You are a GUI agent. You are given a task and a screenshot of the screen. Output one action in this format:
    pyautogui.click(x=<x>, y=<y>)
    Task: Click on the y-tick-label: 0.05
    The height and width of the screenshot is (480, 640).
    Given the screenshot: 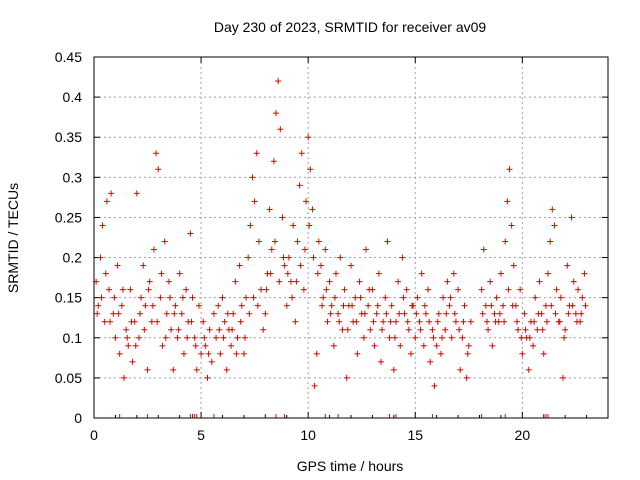 What is the action you would take?
    pyautogui.click(x=68, y=378)
    